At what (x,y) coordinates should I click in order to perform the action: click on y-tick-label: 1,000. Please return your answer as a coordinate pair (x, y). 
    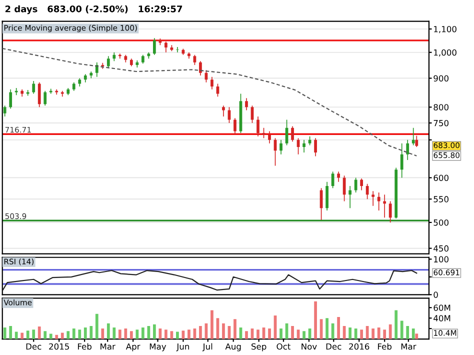
    Looking at the image, I should click on (445, 53).